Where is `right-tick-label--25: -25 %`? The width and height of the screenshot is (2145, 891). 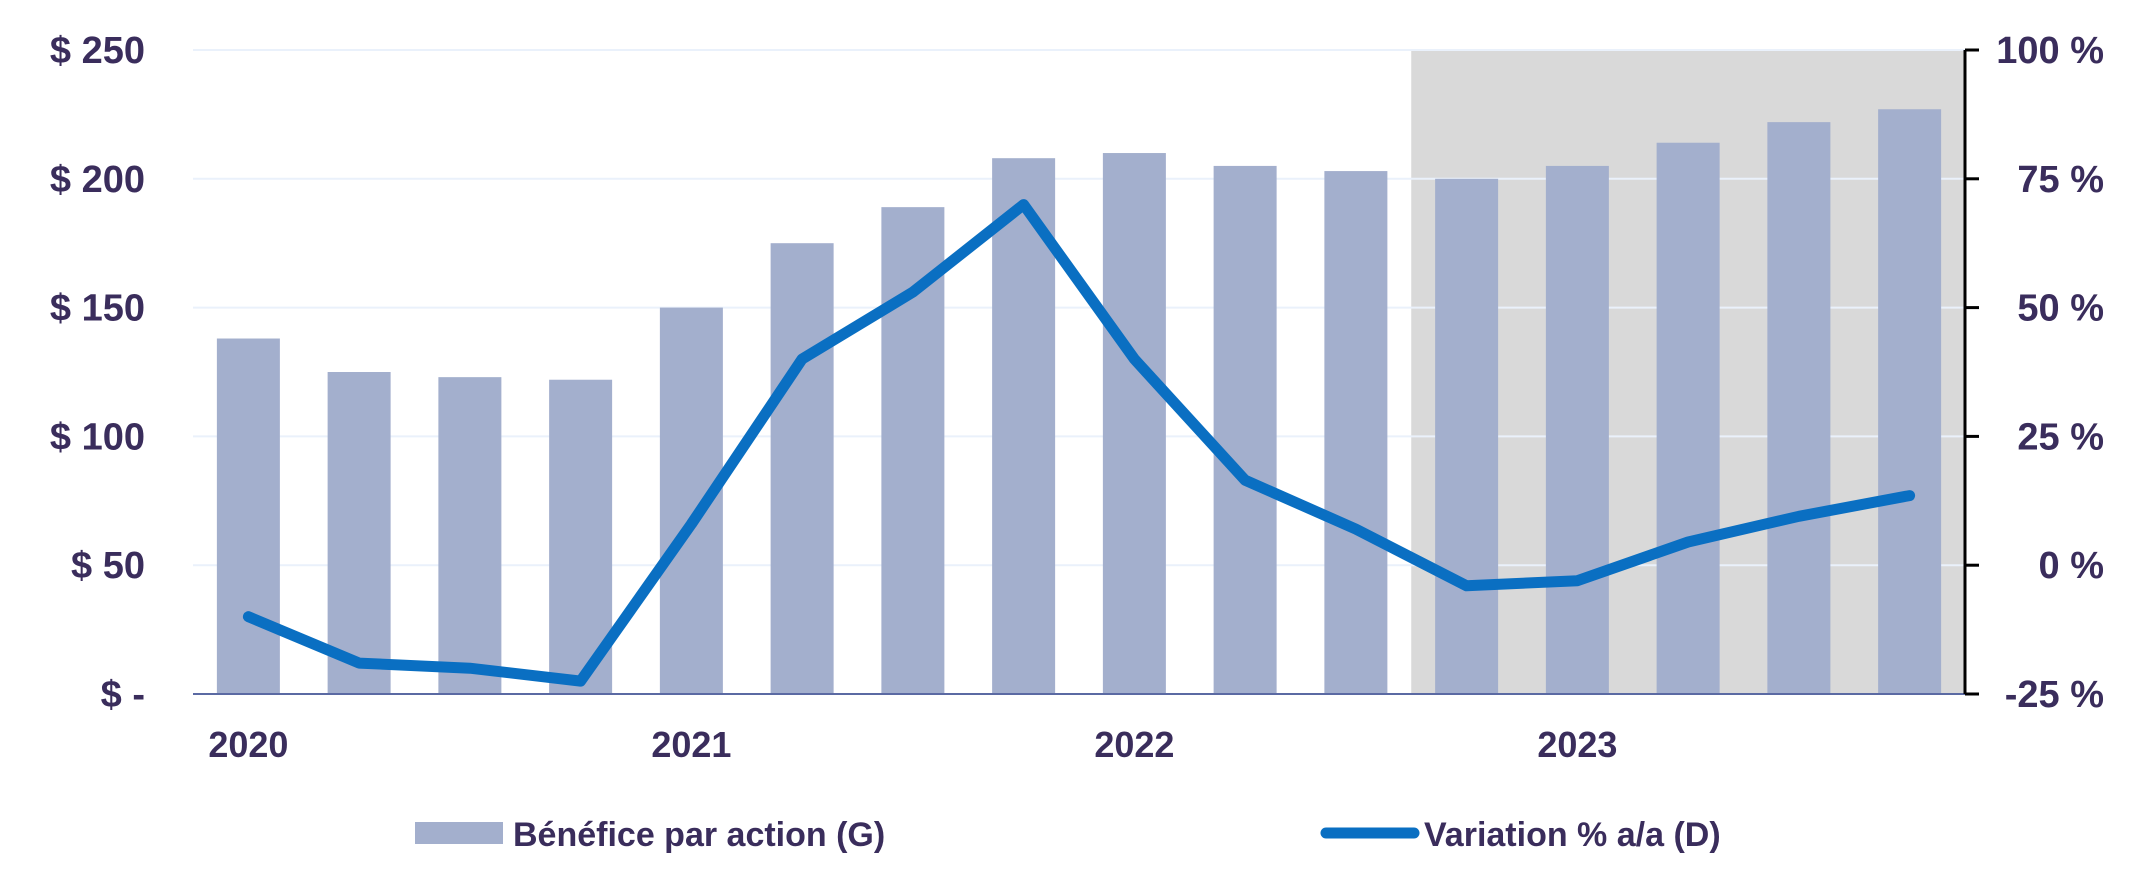 right-tick-label--25: -25 % is located at coordinates (2054, 695).